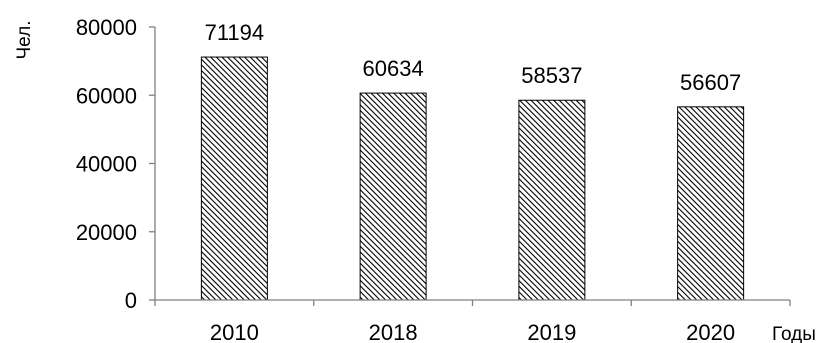 The width and height of the screenshot is (830, 343). Describe the element at coordinates (473, 57) in the screenshot. I see `data-labels: 71194 60634 58537 56607` at that location.